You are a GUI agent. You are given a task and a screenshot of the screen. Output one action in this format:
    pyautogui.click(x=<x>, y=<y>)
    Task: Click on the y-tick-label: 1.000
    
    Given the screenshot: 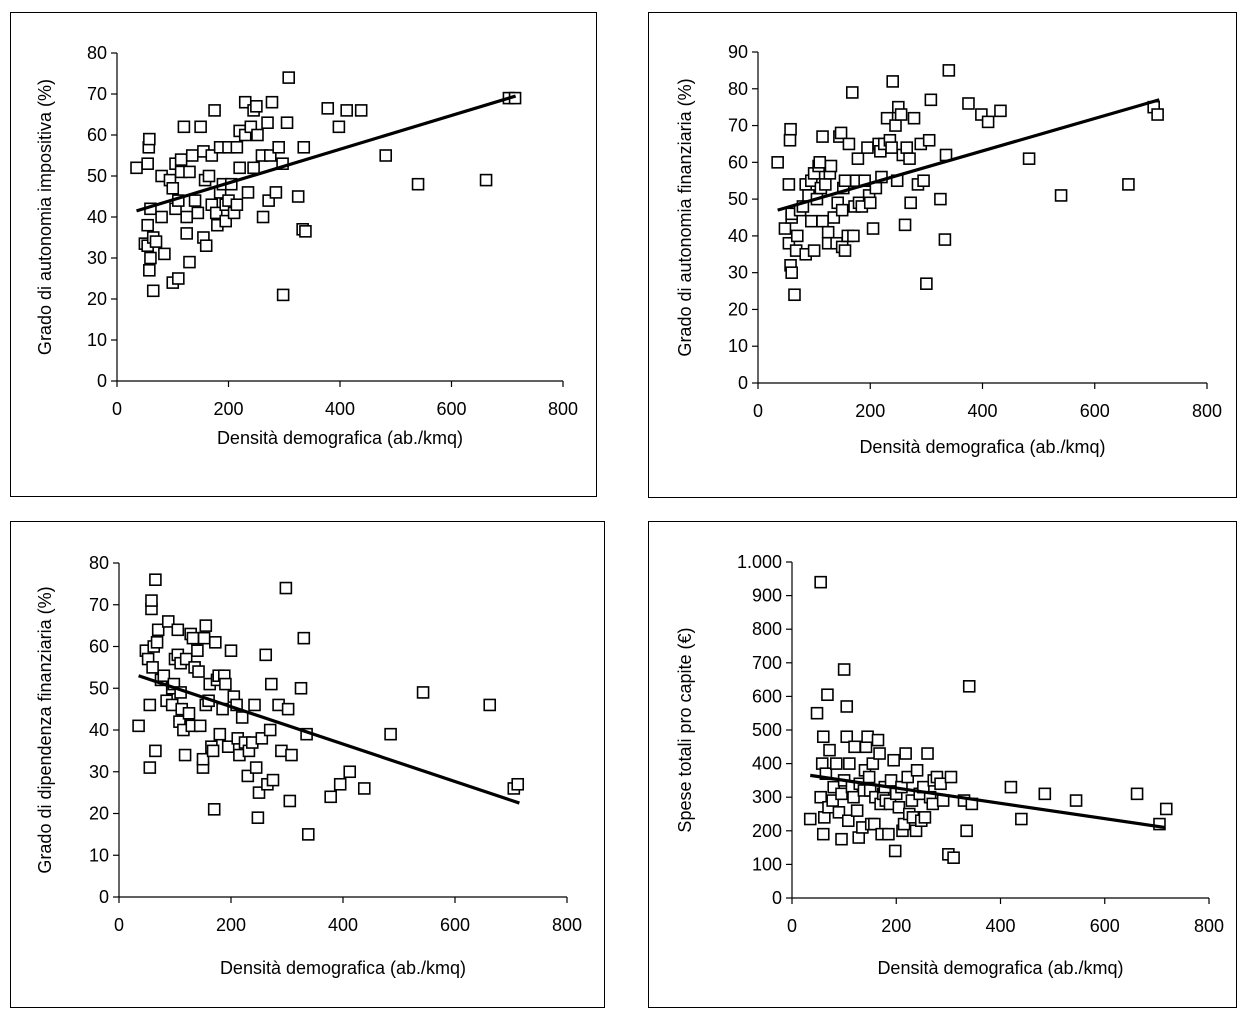 What is the action you would take?
    pyautogui.click(x=759, y=562)
    